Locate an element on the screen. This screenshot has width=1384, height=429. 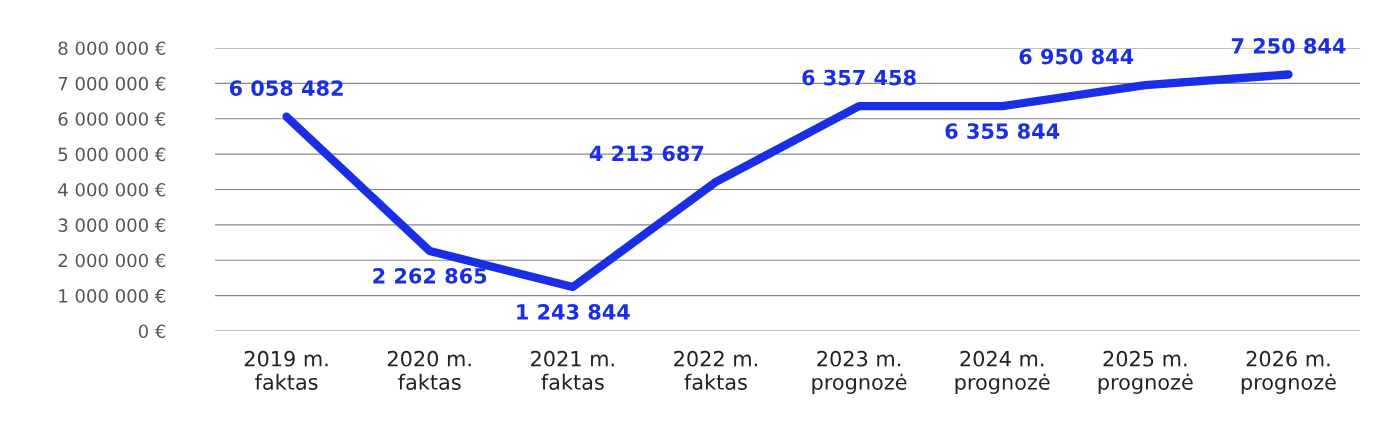
x-tick-label: 2019 m. faktas is located at coordinates (286, 370).